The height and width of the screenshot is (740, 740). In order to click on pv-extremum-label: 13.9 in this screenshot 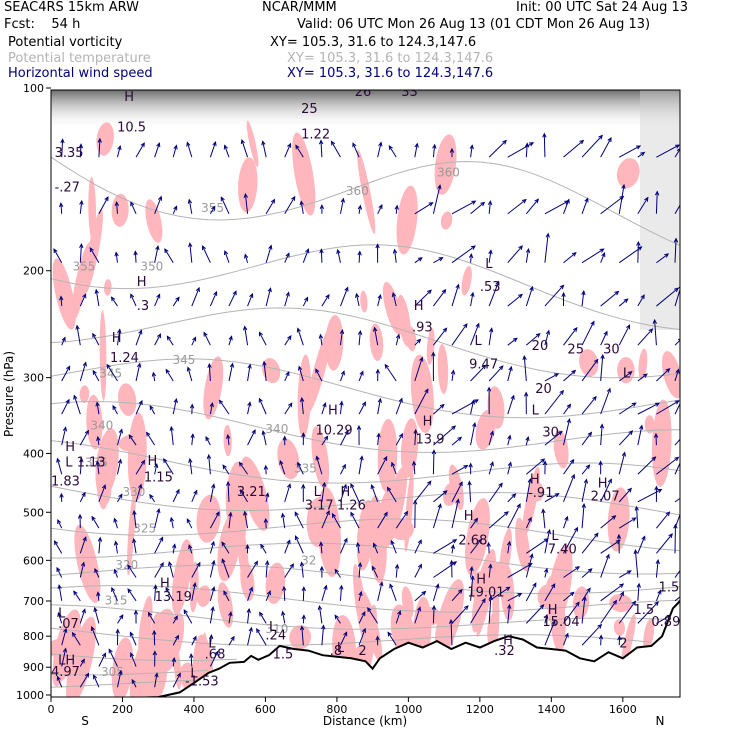, I will do `click(430, 439)`.